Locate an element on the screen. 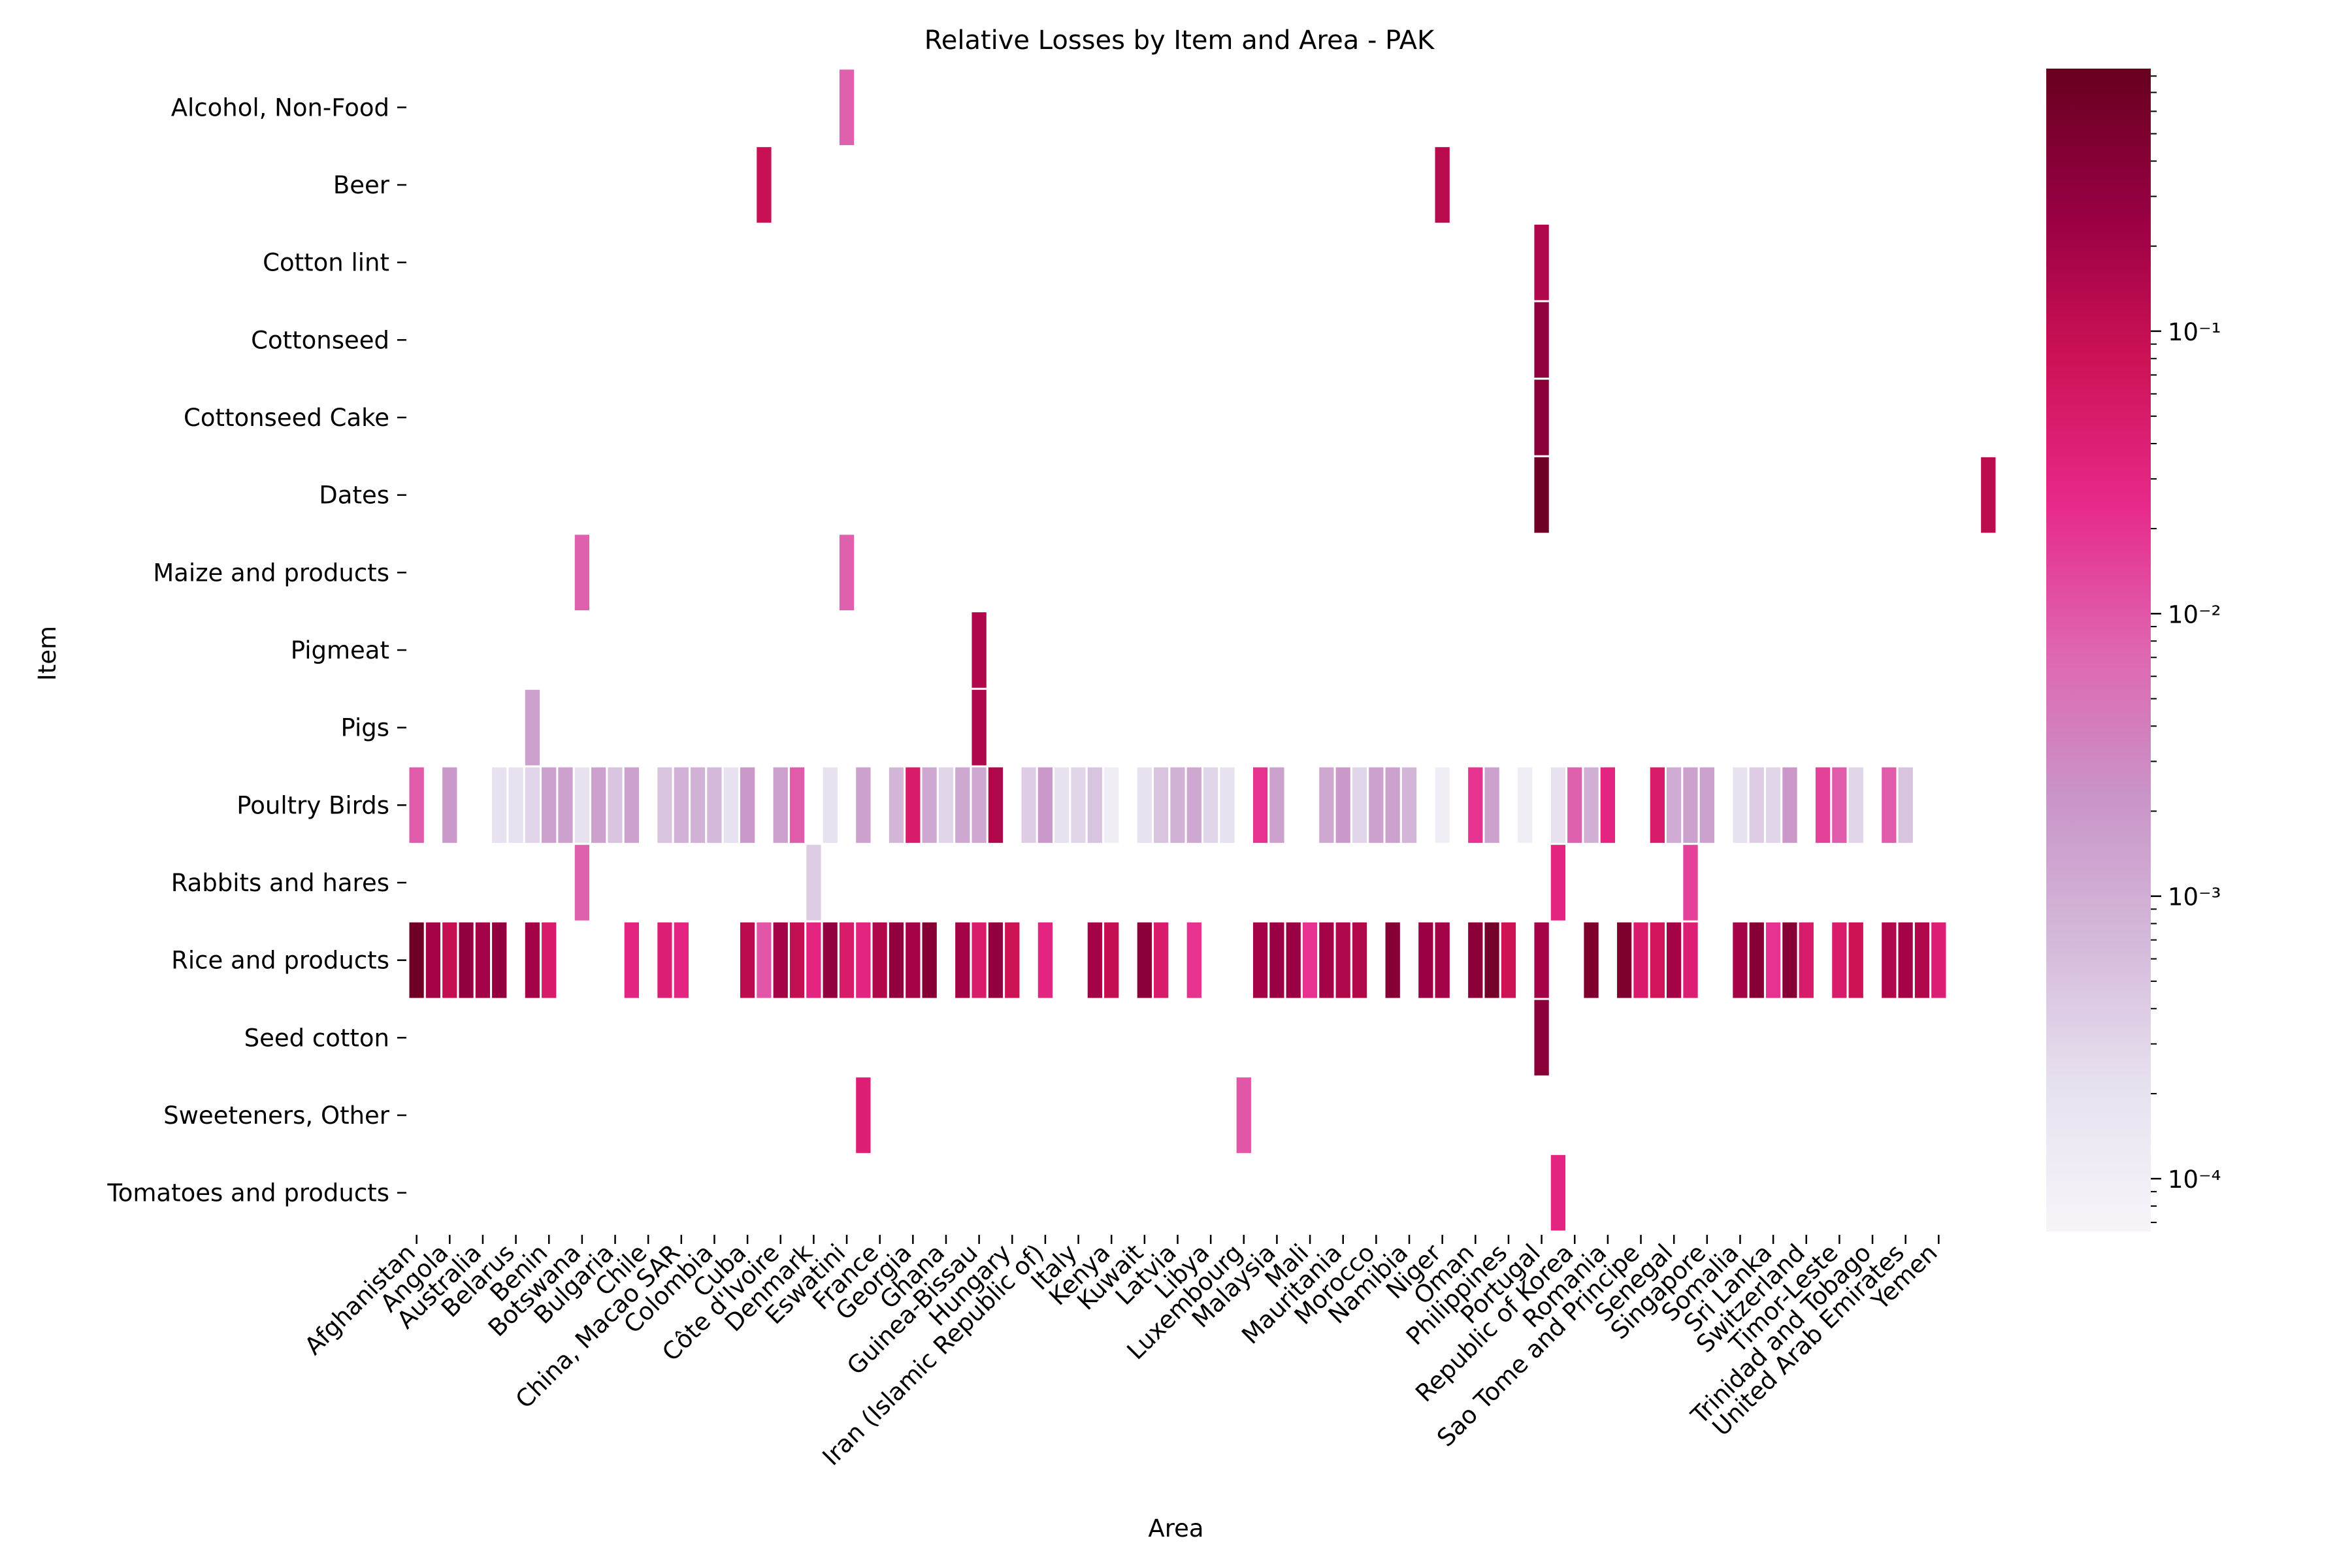  colorbar: 10⁻⁴ 10⁻³ 10⁻² 10⁻¹ is located at coordinates (2133, 650).